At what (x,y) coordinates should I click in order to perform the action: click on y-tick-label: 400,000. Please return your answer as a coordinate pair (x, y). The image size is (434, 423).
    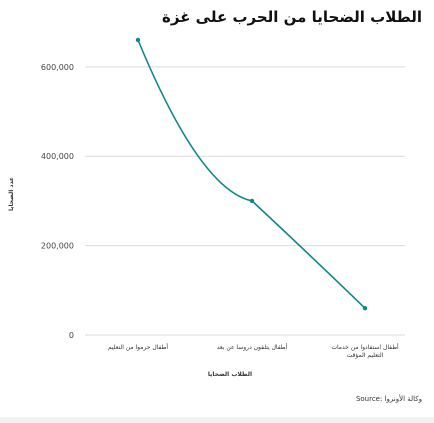
    Looking at the image, I should click on (57, 156).